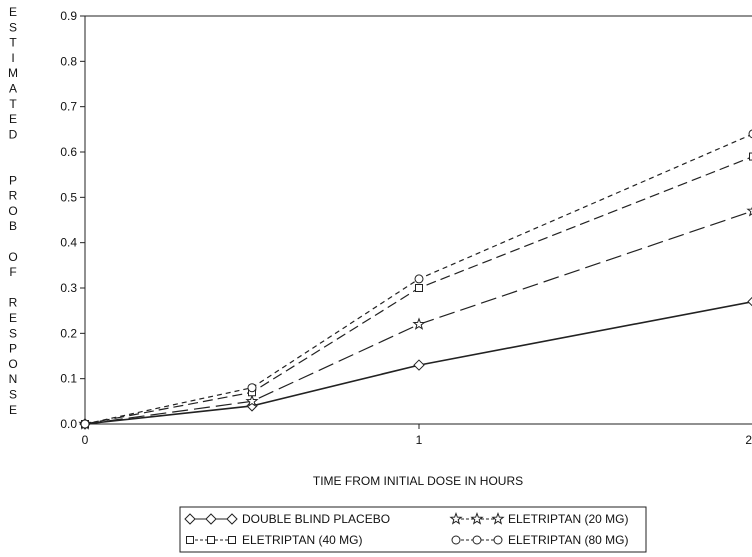  Describe the element at coordinates (302, 540) in the screenshot. I see `legend-label: ELETRIPTAN (40 MG)` at that location.